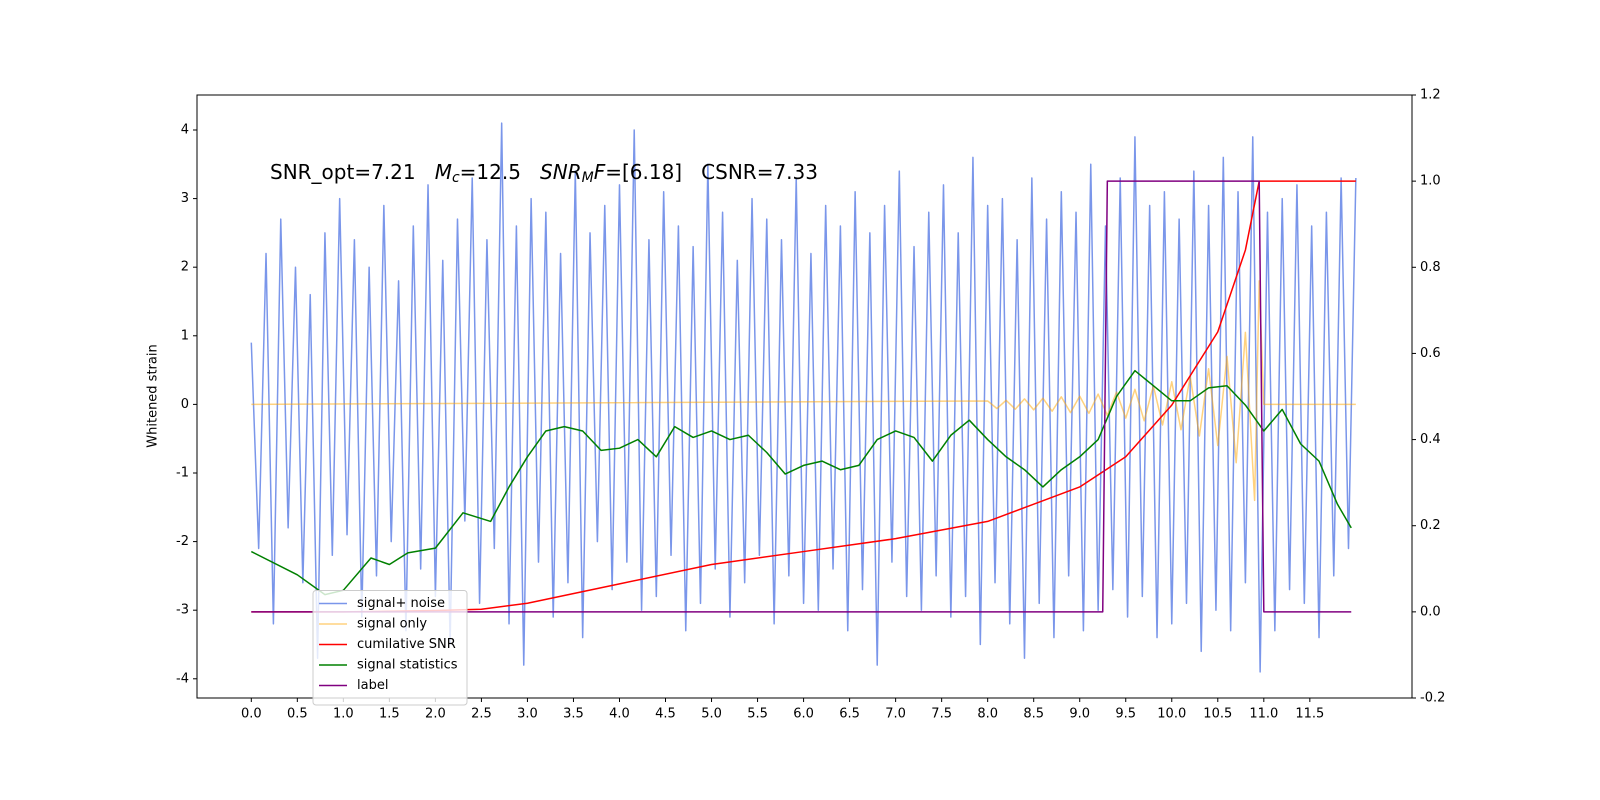 The width and height of the screenshot is (1600, 800). I want to click on annotation-part: SNR, so click(561, 172).